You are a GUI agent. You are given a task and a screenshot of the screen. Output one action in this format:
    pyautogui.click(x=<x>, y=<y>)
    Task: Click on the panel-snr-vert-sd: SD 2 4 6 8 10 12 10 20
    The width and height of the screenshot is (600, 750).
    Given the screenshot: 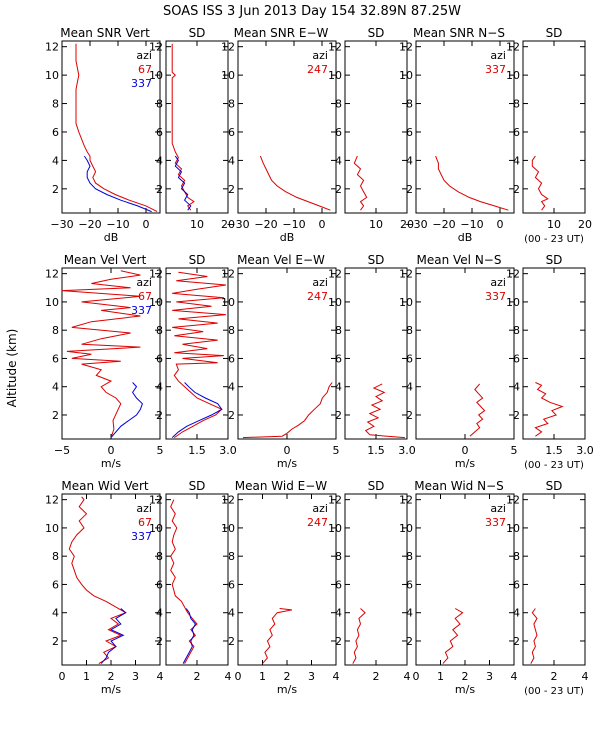 What is the action you would take?
    pyautogui.click(x=192, y=128)
    